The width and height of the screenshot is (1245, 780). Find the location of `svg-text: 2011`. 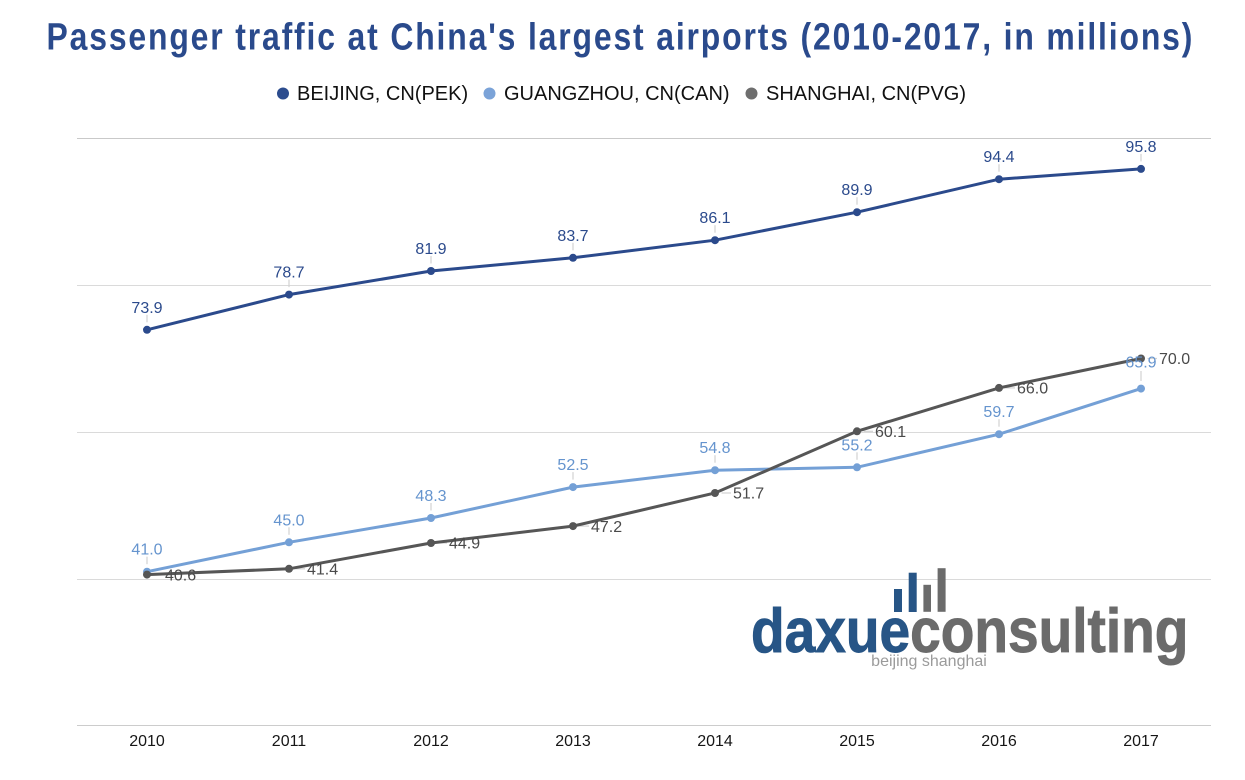

svg-text: 2011 is located at coordinates (289, 741).